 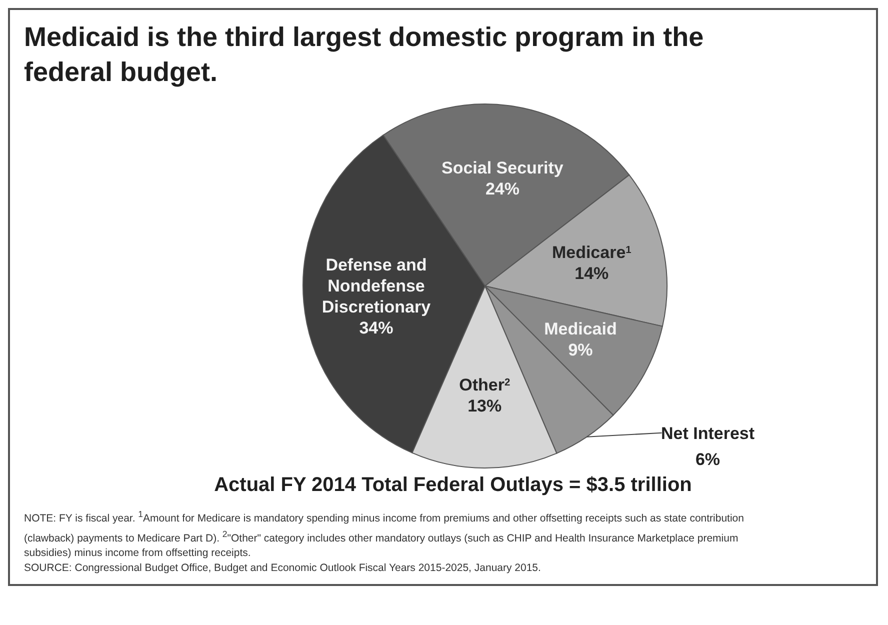 What do you see at coordinates (707, 459) in the screenshot?
I see `data-label: 6%` at bounding box center [707, 459].